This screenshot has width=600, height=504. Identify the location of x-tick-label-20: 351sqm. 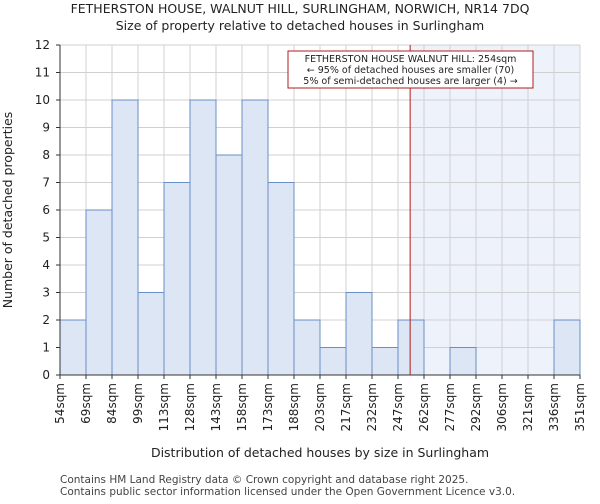
(580, 407).